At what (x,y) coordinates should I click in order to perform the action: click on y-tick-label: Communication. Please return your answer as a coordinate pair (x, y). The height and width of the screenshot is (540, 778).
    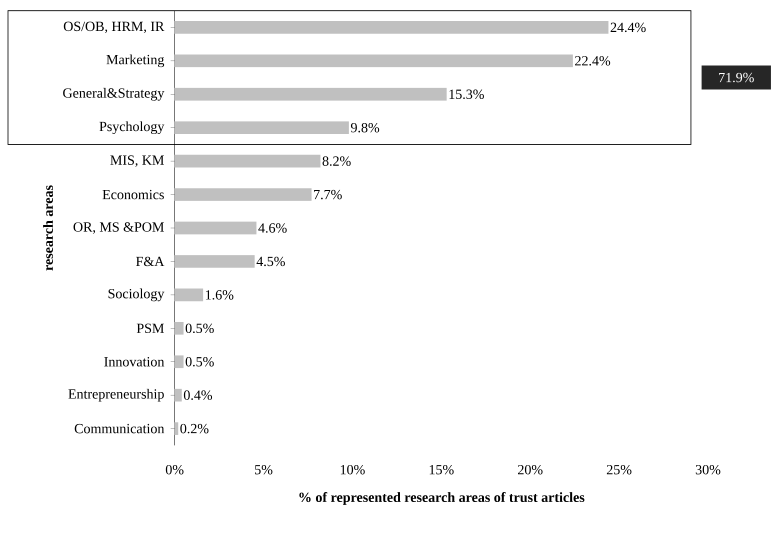
    Looking at the image, I should click on (119, 429).